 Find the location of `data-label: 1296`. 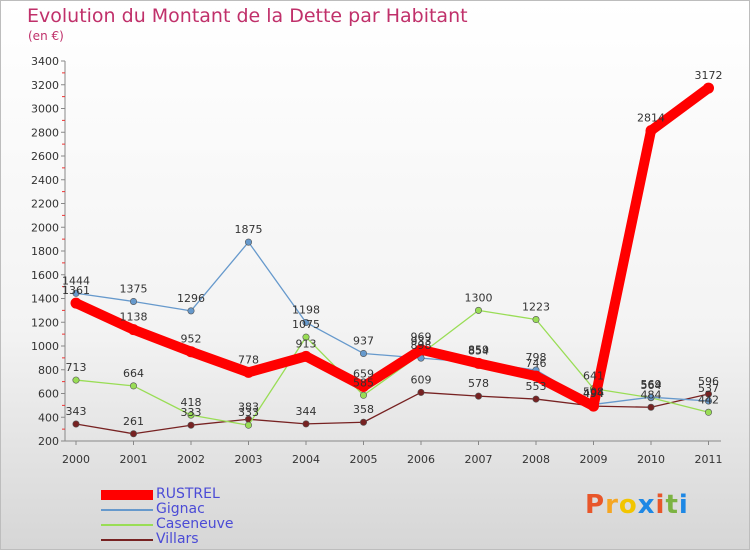

data-label: 1296 is located at coordinates (191, 298).